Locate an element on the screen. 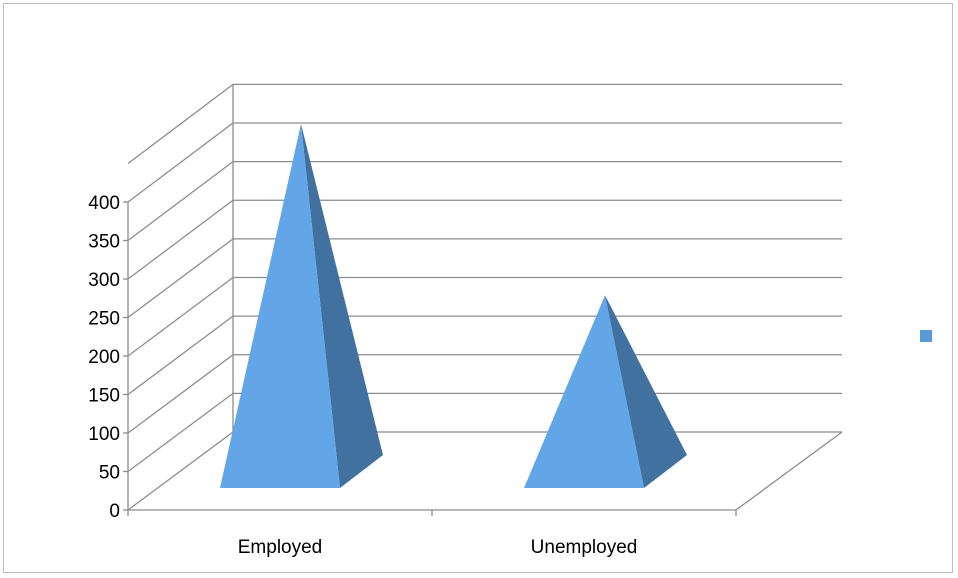  y-tick-label: 400 is located at coordinates (104, 203).